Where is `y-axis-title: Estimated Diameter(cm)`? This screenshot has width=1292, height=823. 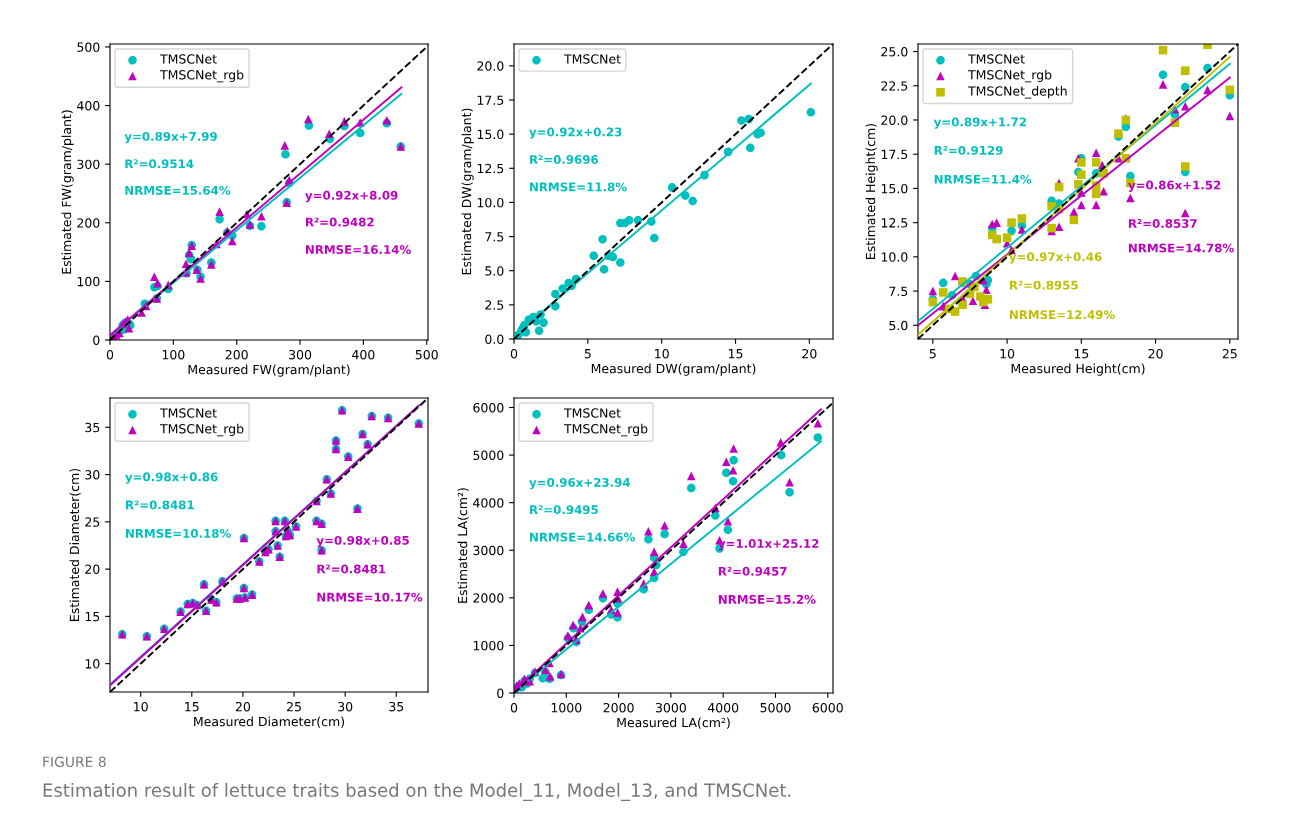 y-axis-title: Estimated Diameter(cm) is located at coordinates (75, 544).